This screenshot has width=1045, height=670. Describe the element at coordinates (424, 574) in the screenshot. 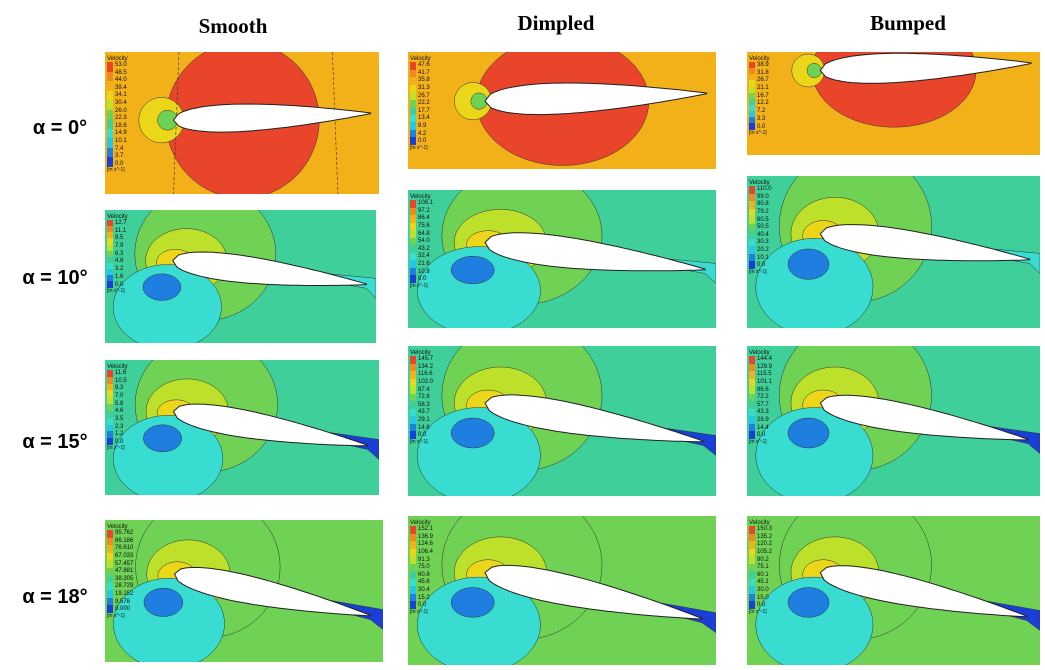

I see `legend-tick-label: 60.8` at that location.